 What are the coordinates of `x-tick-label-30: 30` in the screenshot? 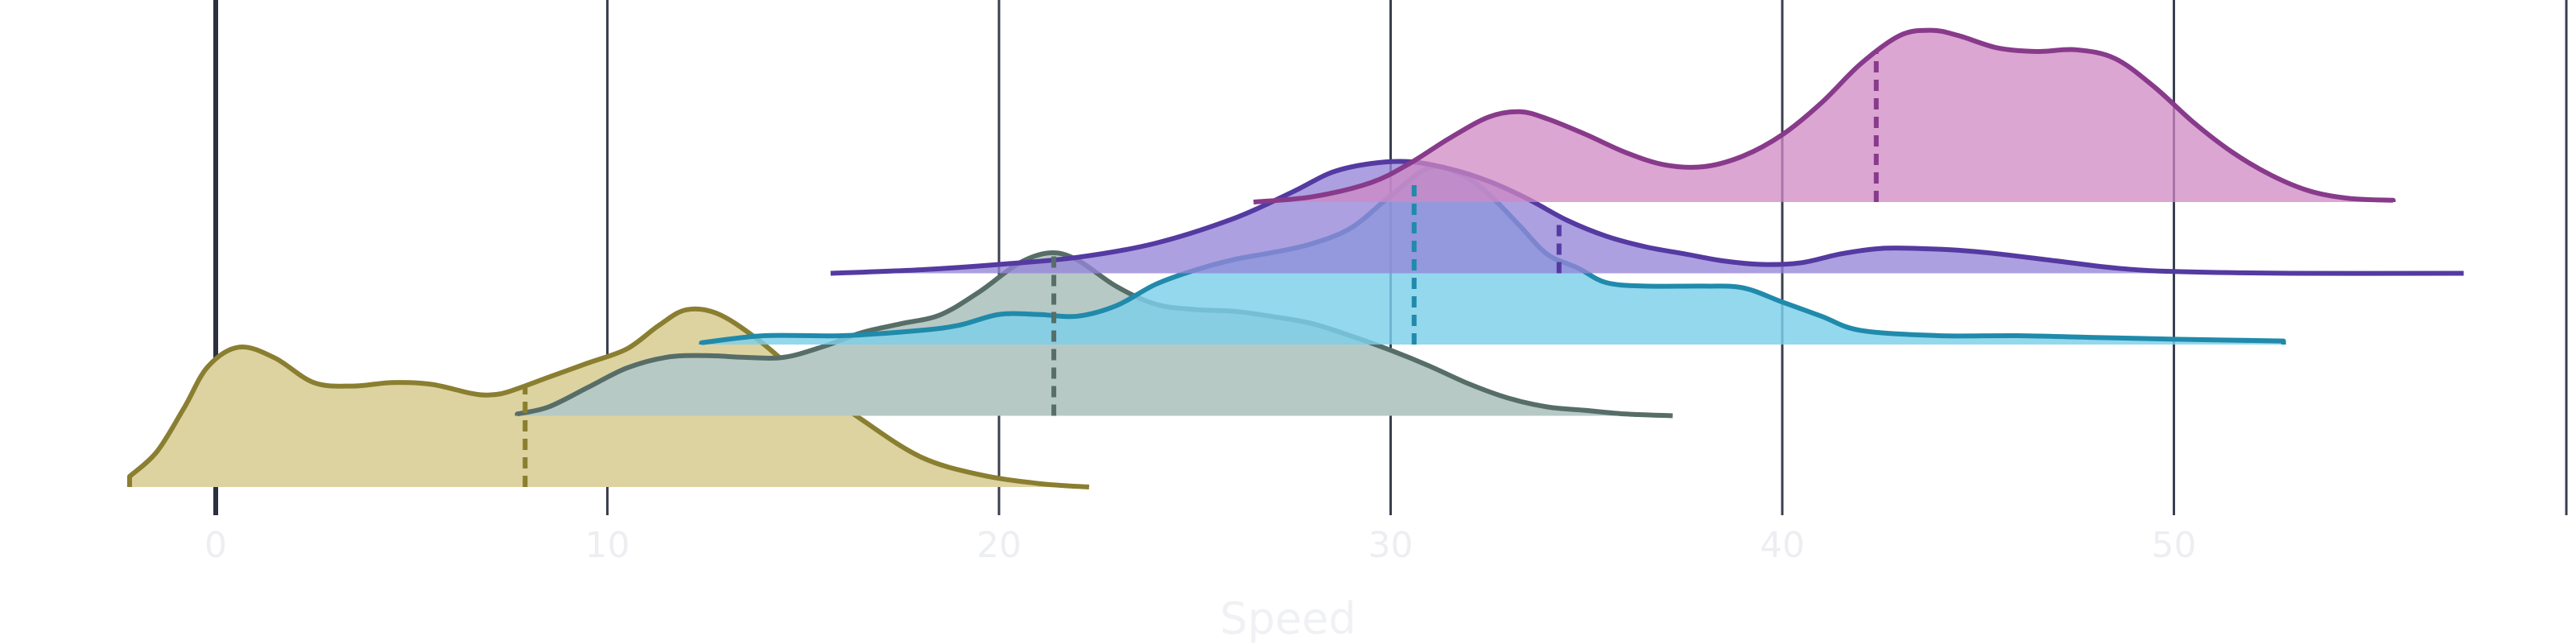 It's located at (1391, 545).